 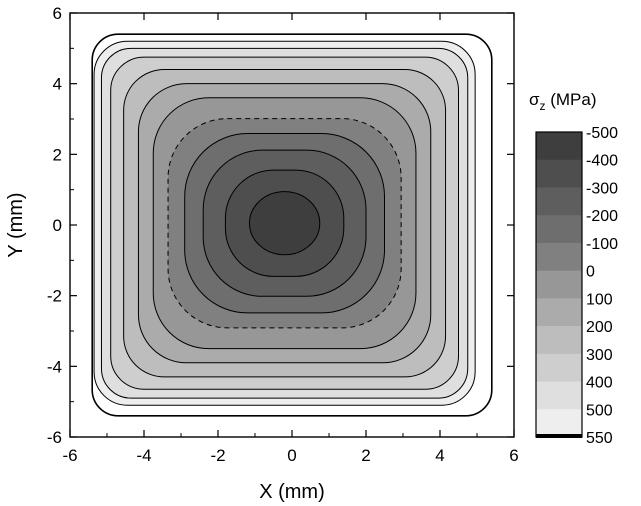 I want to click on colorbar-level-label: 100, so click(x=599, y=299).